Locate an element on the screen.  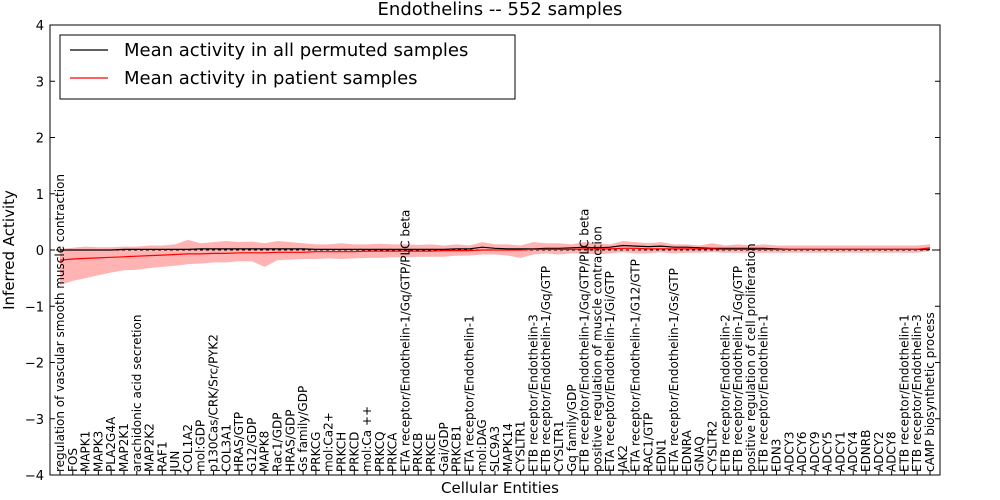
series-patient-line is located at coordinates (495, 254).